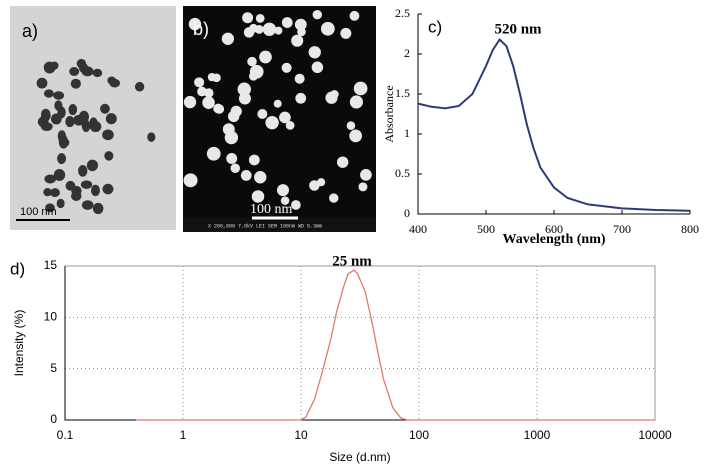 The width and height of the screenshot is (709, 472). Describe the element at coordinates (53, 368) in the screenshot. I see `y-tick-label: 5` at that location.